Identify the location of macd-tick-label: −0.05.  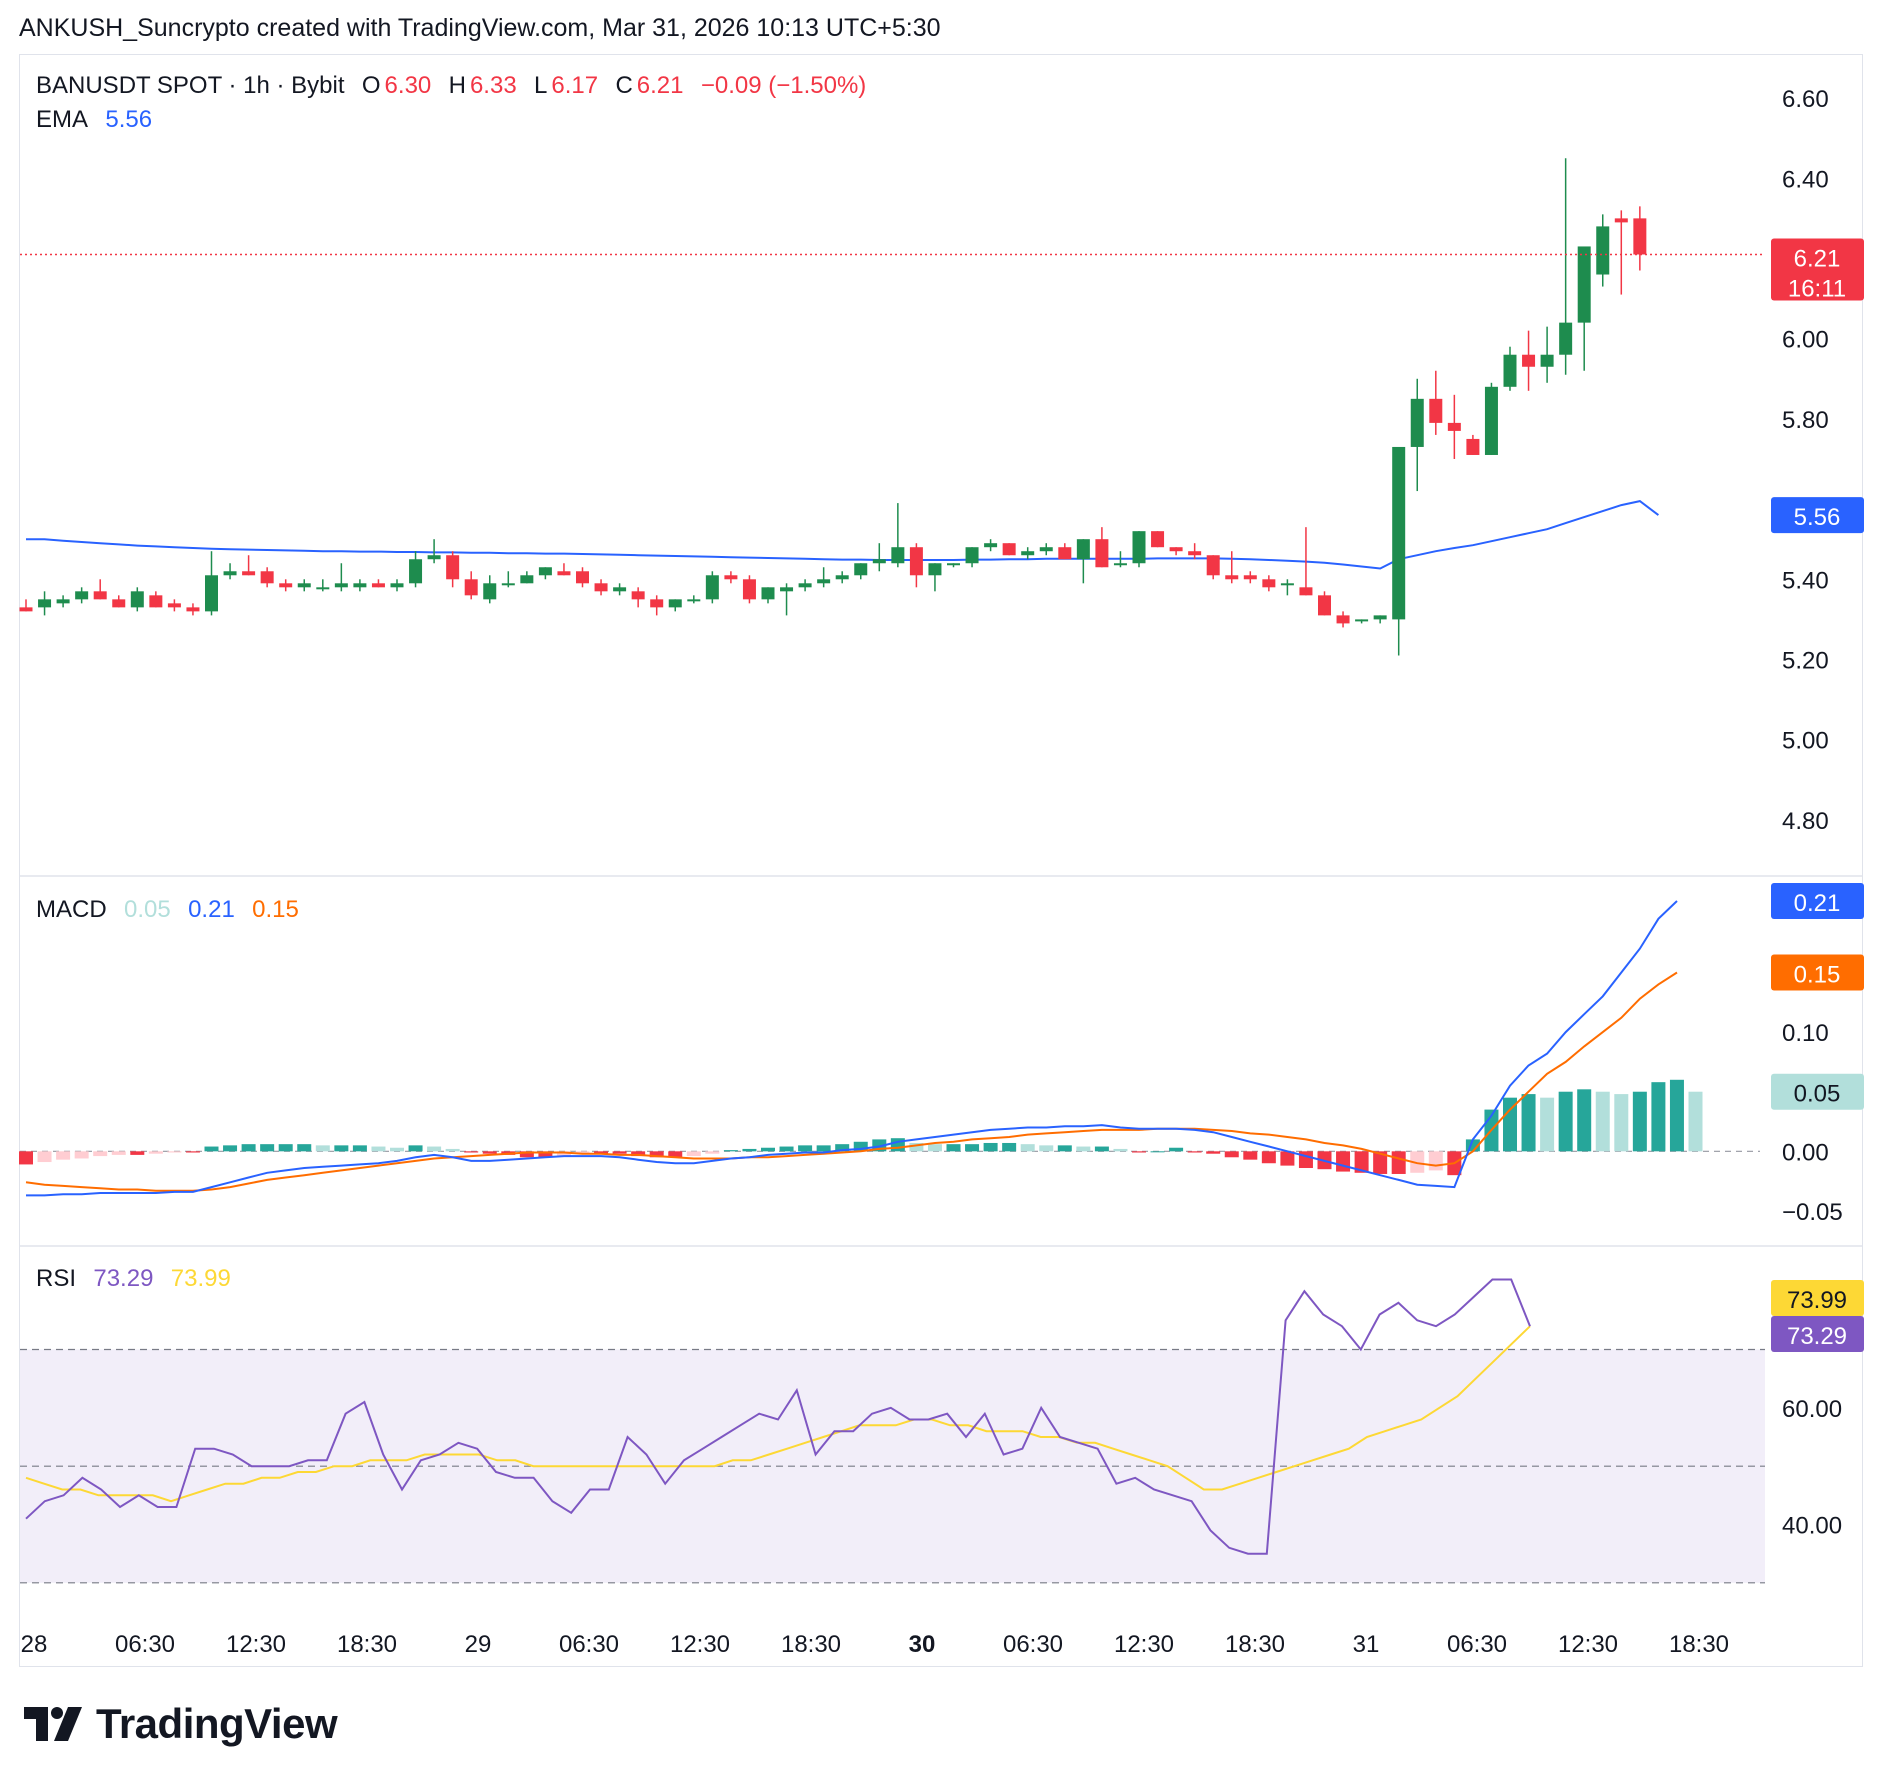
(1812, 1212).